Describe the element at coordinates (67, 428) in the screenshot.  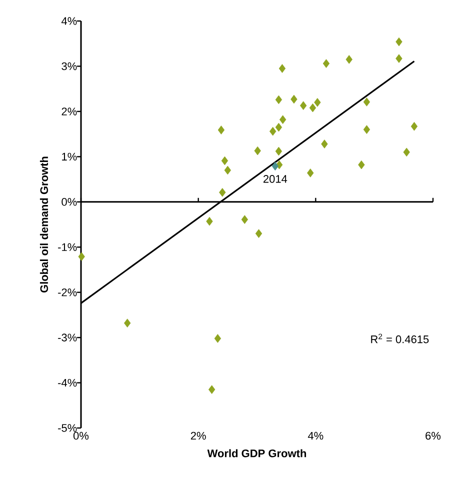
I see `y-tick-label: -5%` at that location.